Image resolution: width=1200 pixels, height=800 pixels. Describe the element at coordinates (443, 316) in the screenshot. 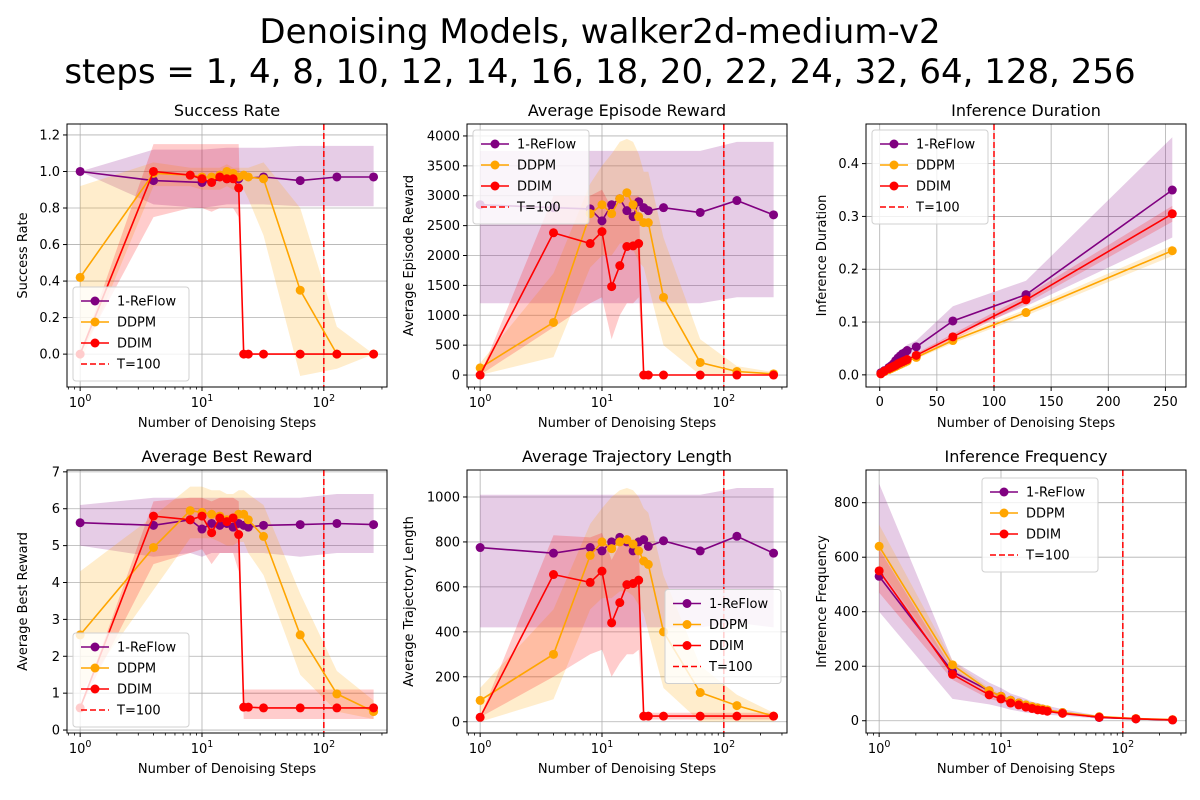

I see `ytick-label: 1000` at that location.